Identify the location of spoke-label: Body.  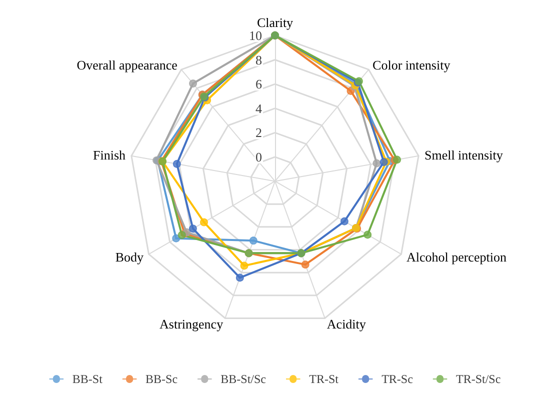
(129, 257).